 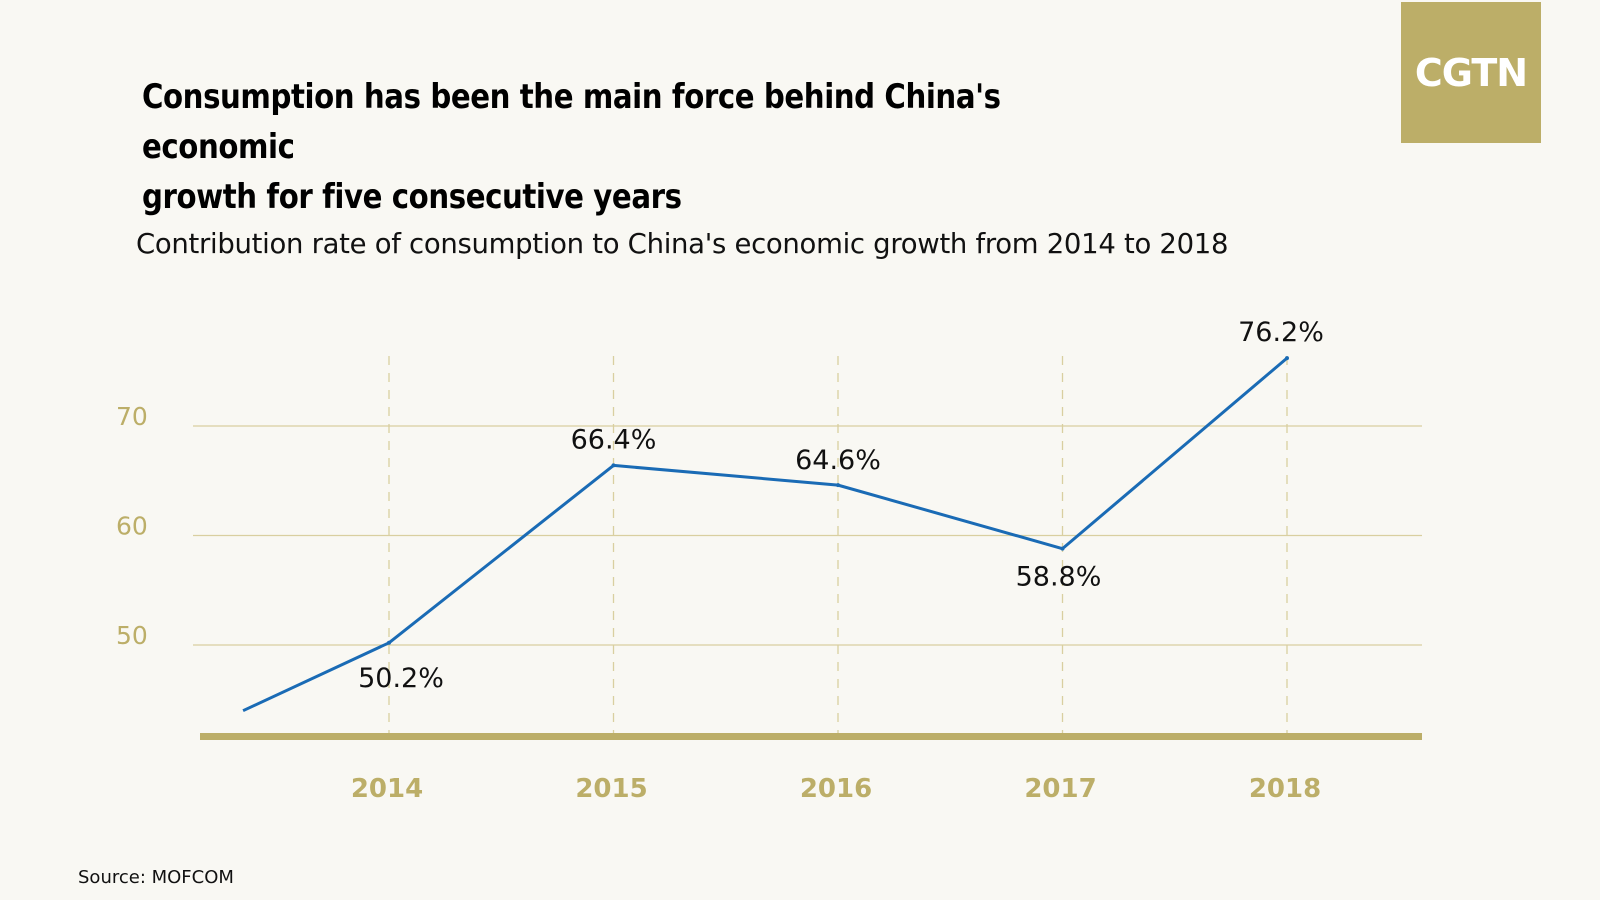 I want to click on y-tick-label-60: 60, so click(x=132, y=526).